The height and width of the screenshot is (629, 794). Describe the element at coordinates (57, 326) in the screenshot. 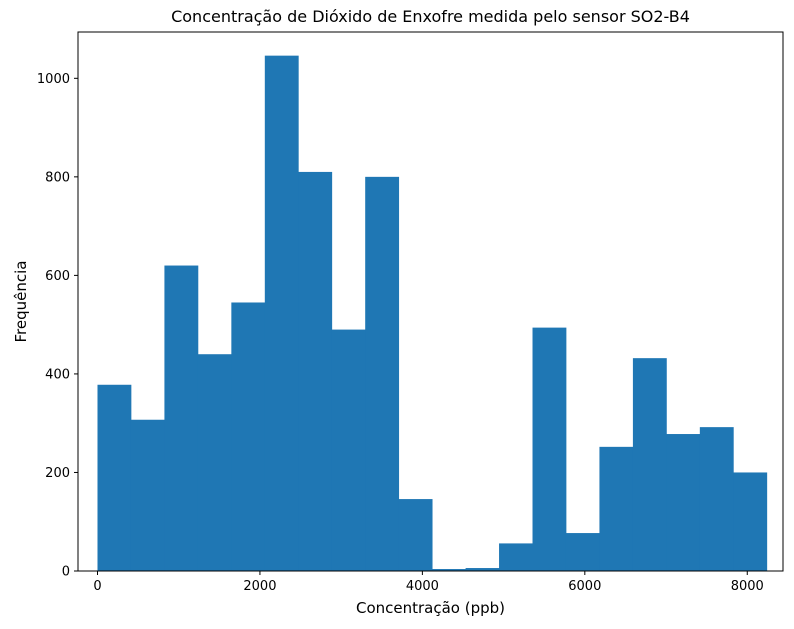

I see `y-axis-ticks: 0 200 400 600 800 1000` at that location.